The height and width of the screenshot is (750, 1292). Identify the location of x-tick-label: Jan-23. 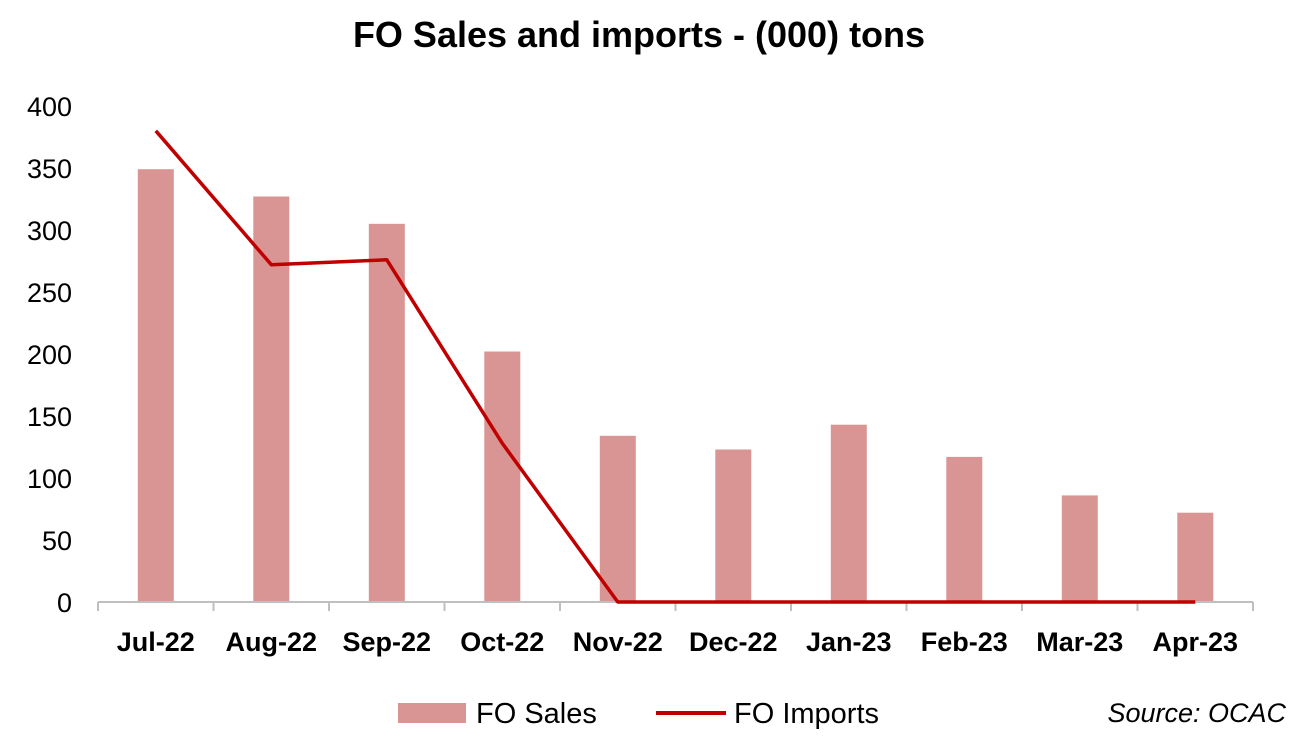
(849, 642).